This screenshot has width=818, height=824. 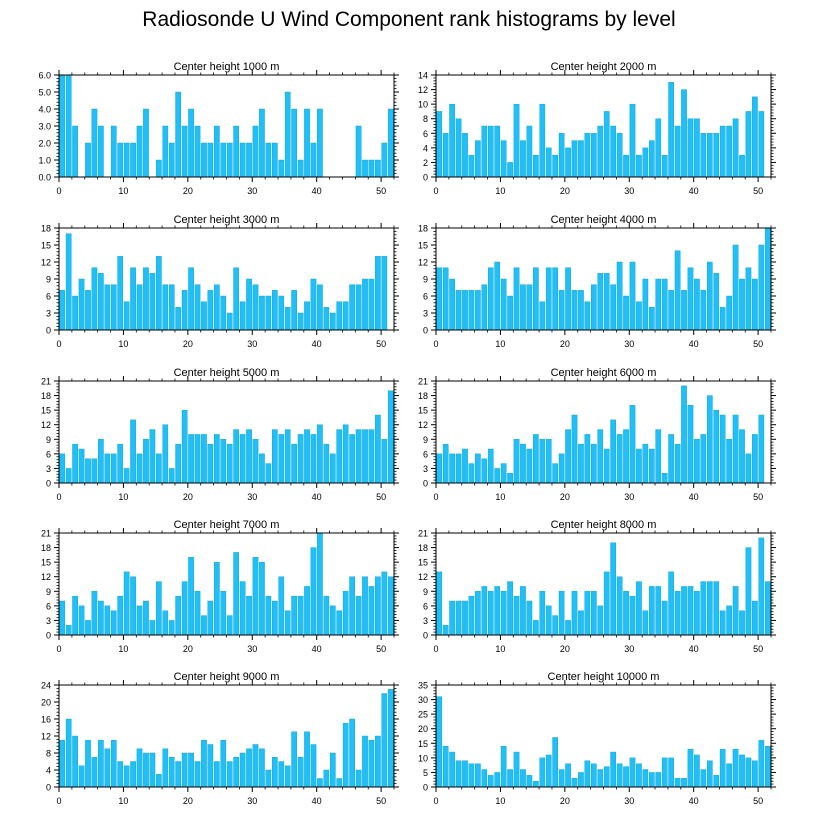 I want to click on y-tick-label: 1.0, so click(x=44, y=161).